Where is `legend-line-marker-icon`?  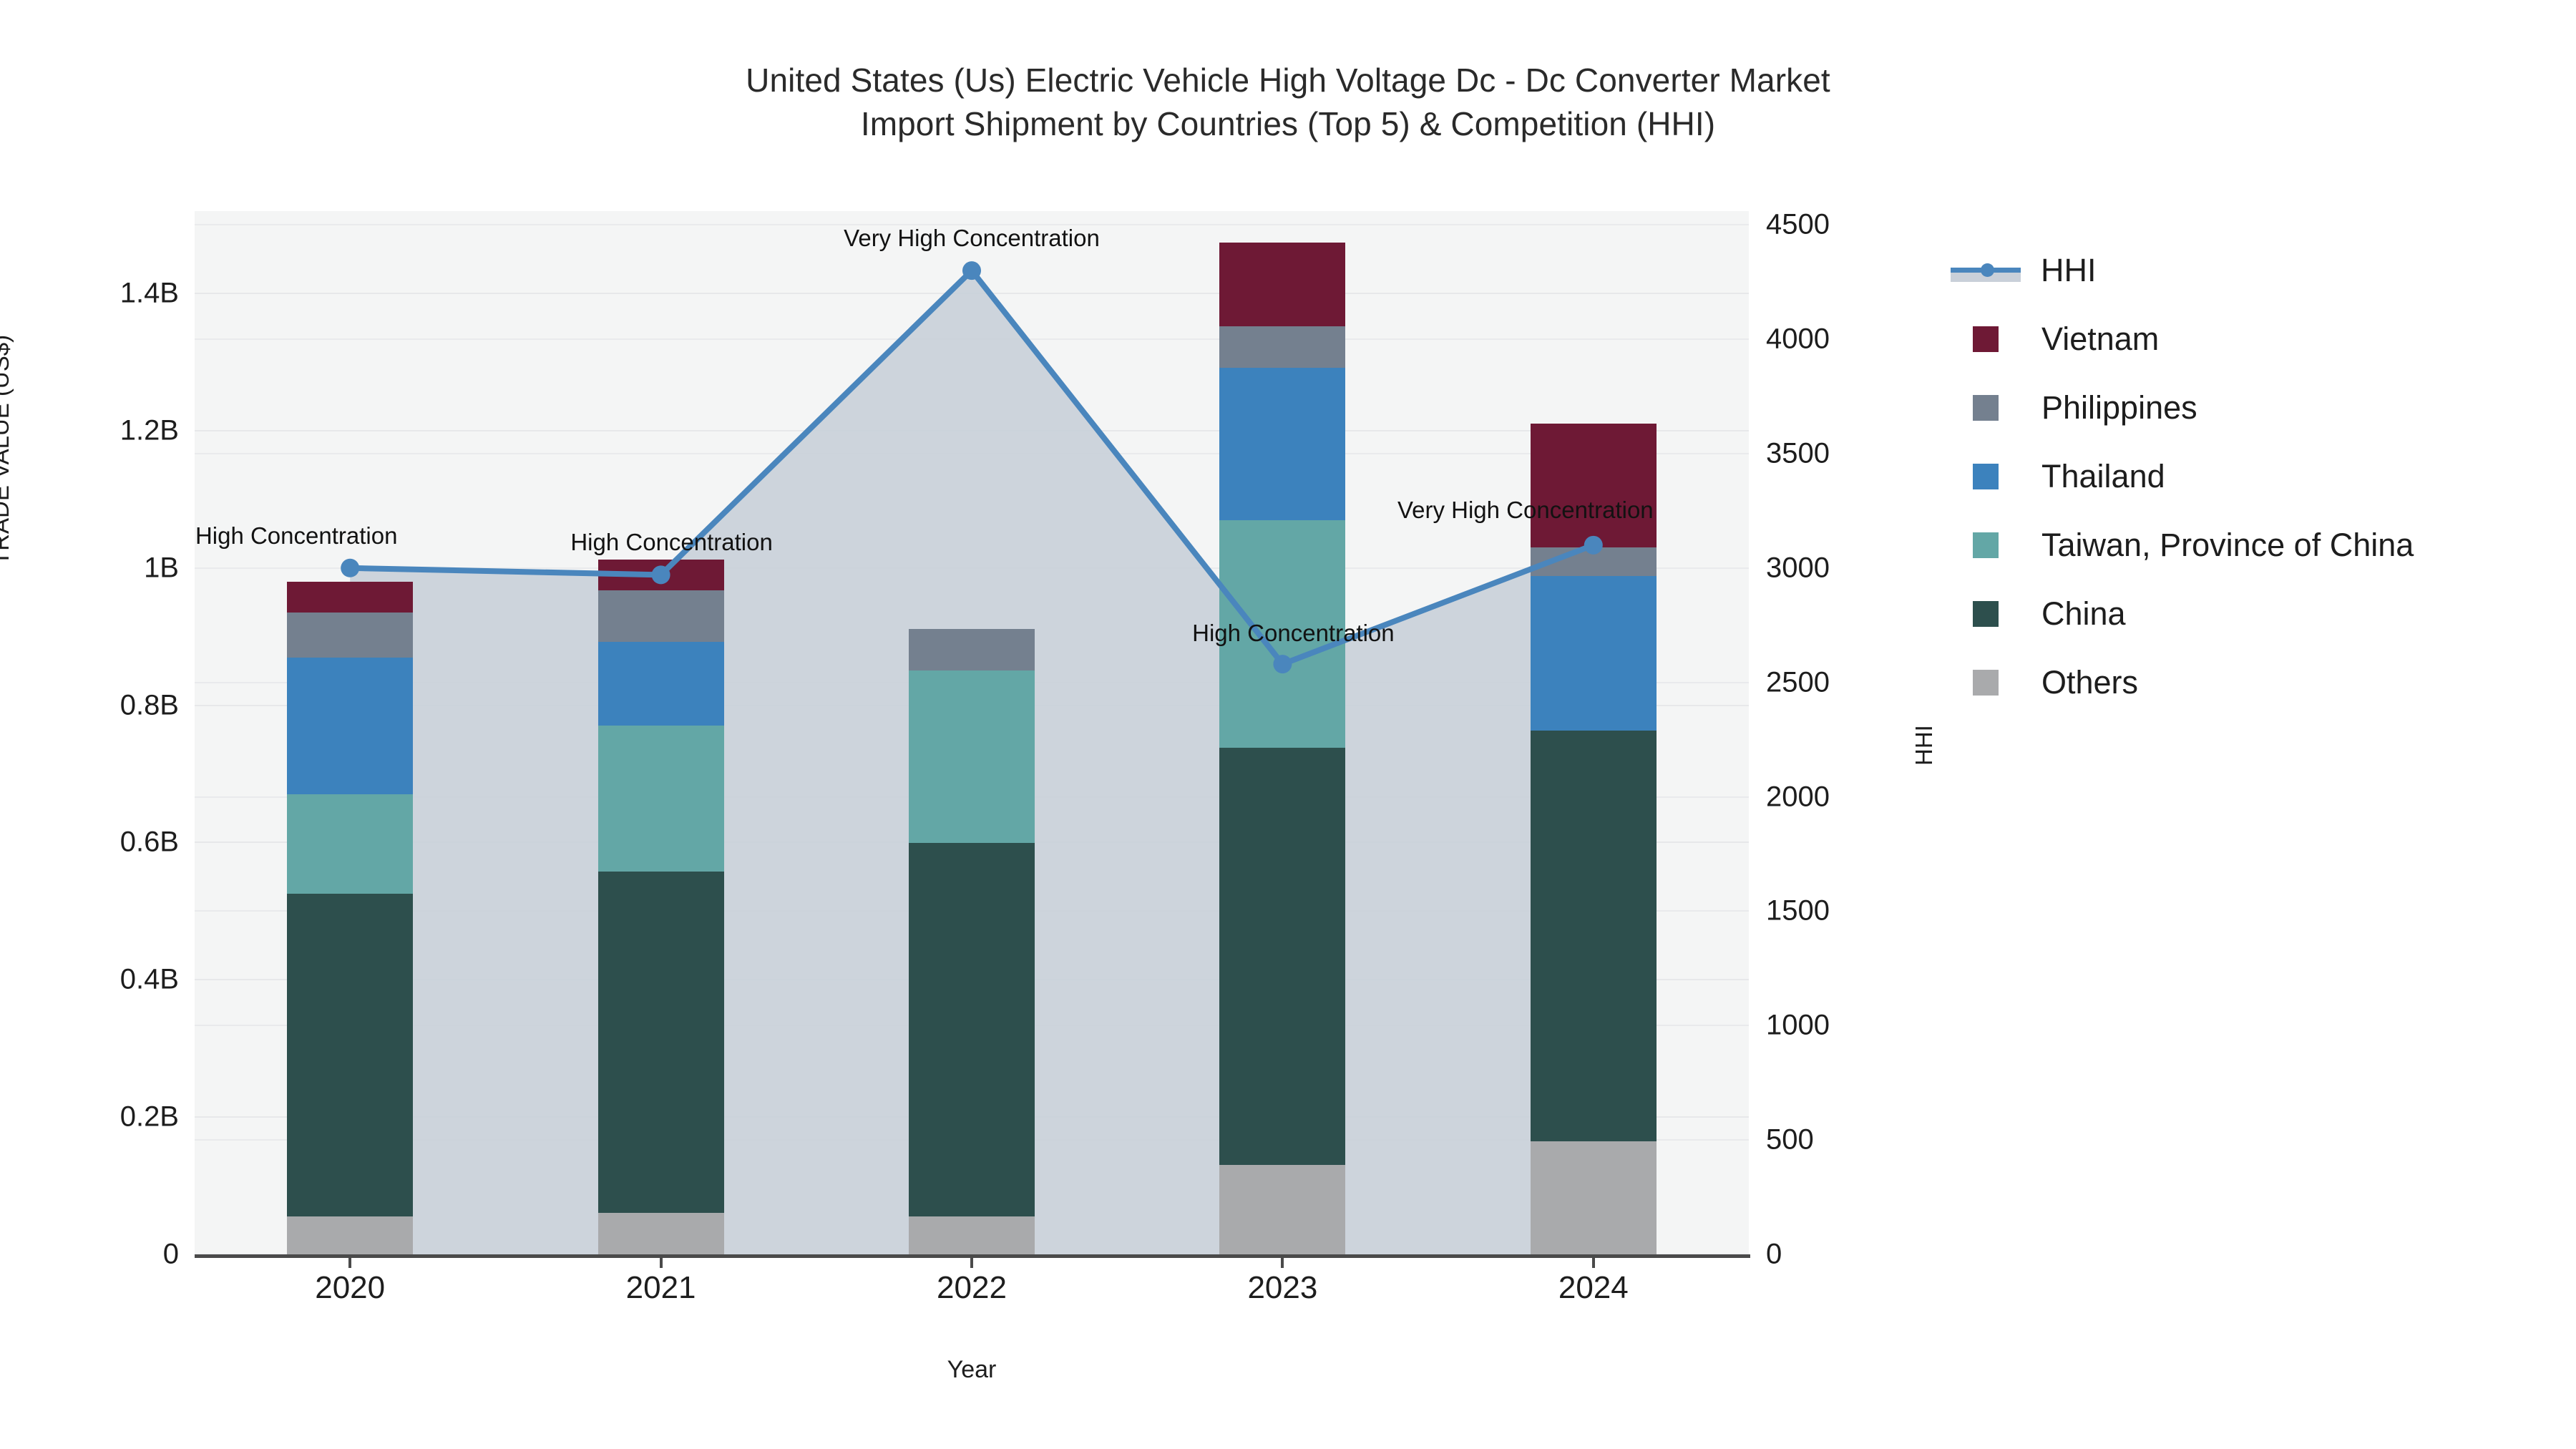 legend-line-marker-icon is located at coordinates (1986, 270).